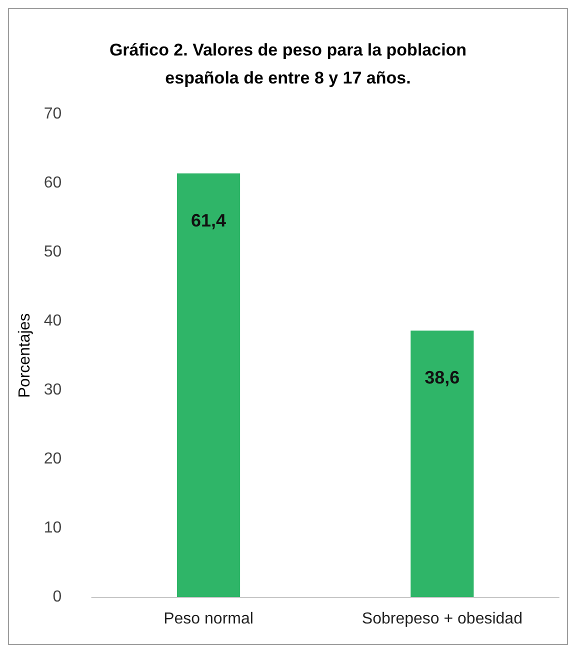 Image resolution: width=576 pixels, height=653 pixels. Describe the element at coordinates (53, 528) in the screenshot. I see `y-tick-label: 10` at that location.